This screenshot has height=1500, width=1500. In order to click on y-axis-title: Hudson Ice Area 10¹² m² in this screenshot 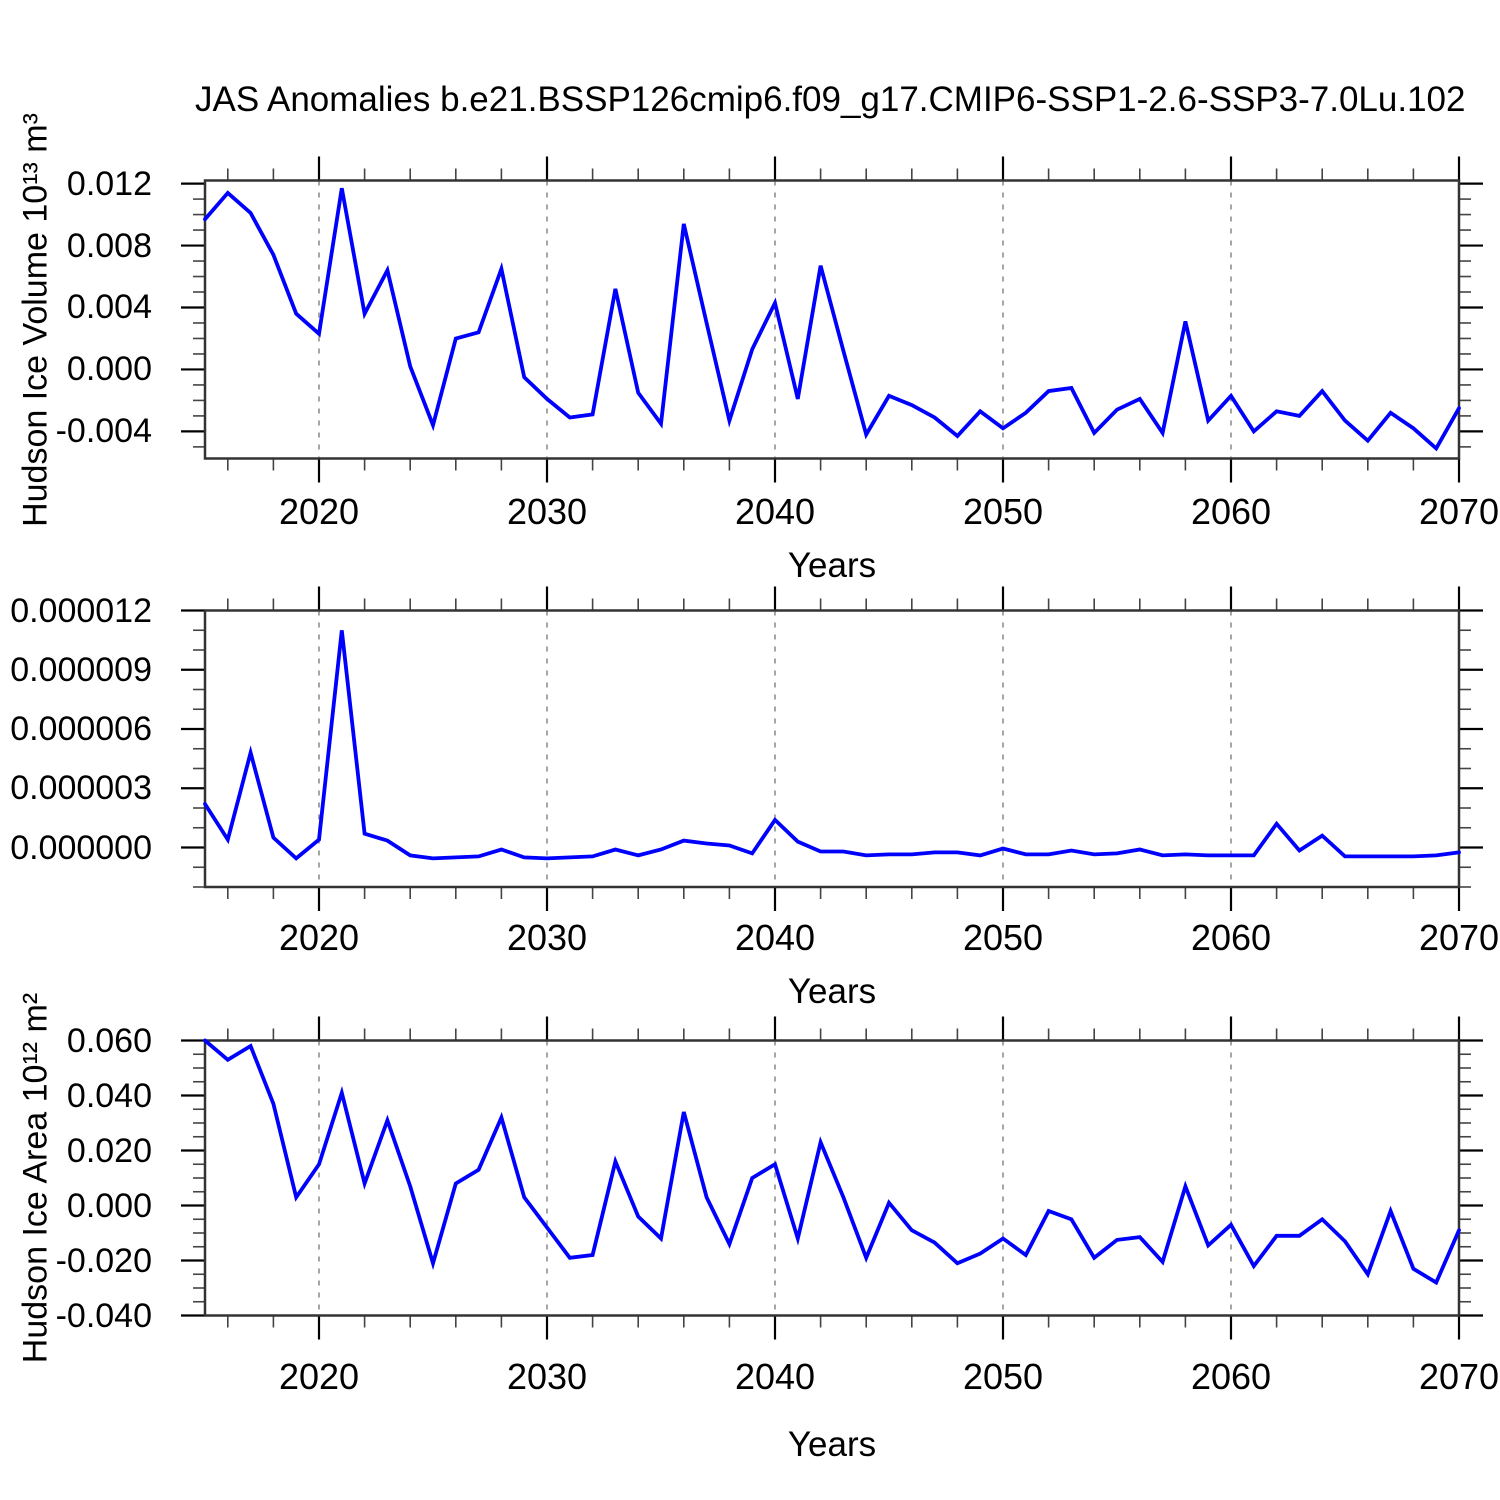, I will do `click(35, 1178)`.